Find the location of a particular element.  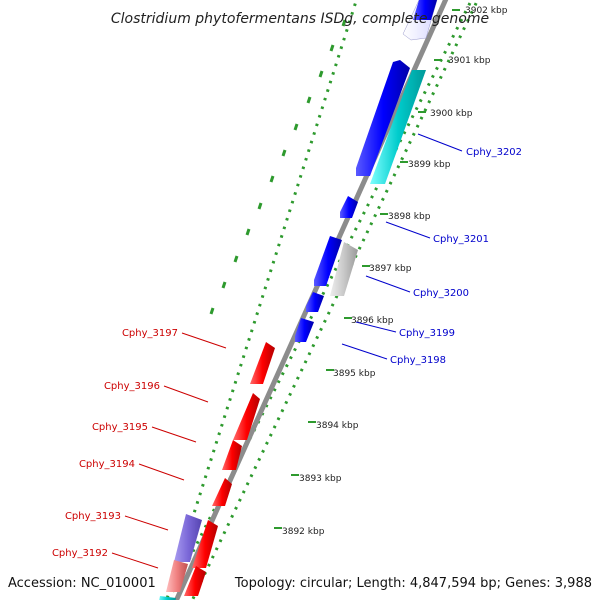

gene-cphy-3192-pink is located at coordinates (177, 576).